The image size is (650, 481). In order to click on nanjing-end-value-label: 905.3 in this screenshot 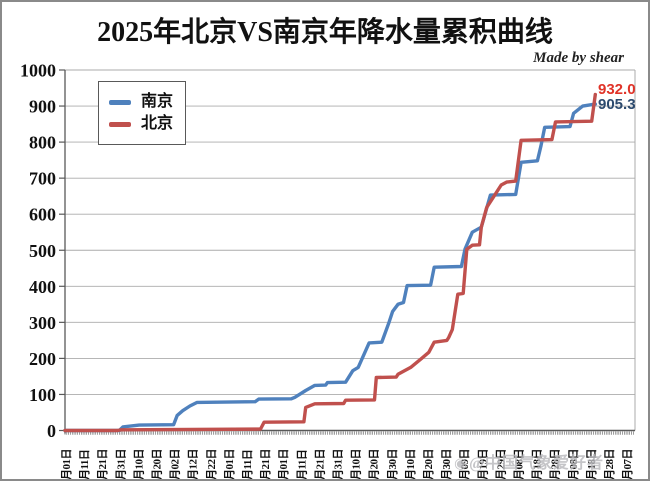, I will do `click(617, 104)`.